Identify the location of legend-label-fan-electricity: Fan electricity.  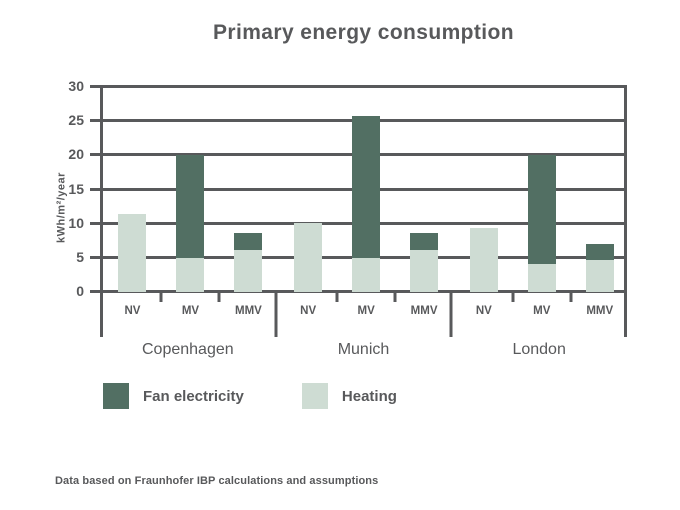
(193, 396).